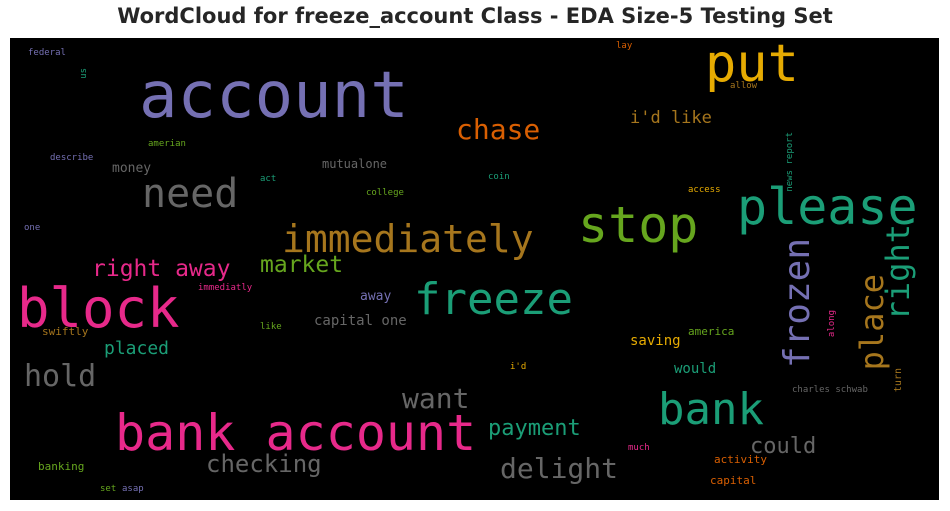 The image size is (950, 511). I want to click on word-capital-one: capital one, so click(360, 321).